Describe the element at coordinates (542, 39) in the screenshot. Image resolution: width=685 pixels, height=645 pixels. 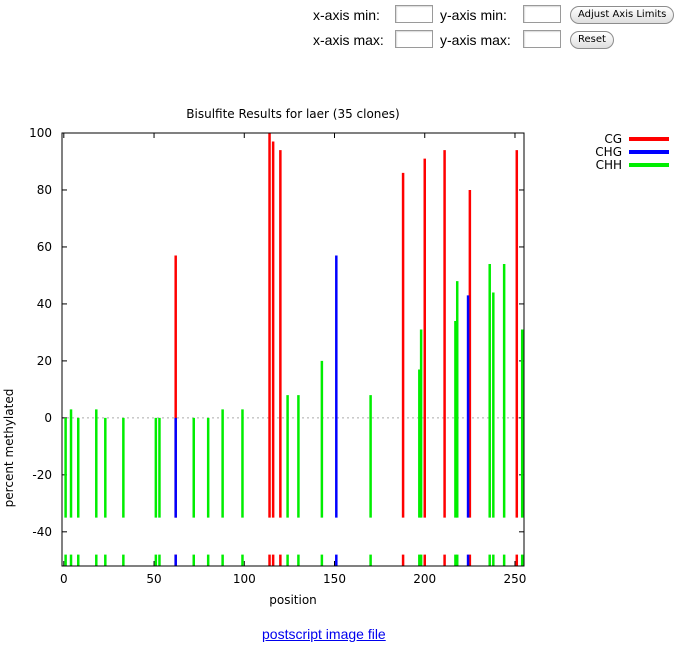
I see `ymax-input` at that location.